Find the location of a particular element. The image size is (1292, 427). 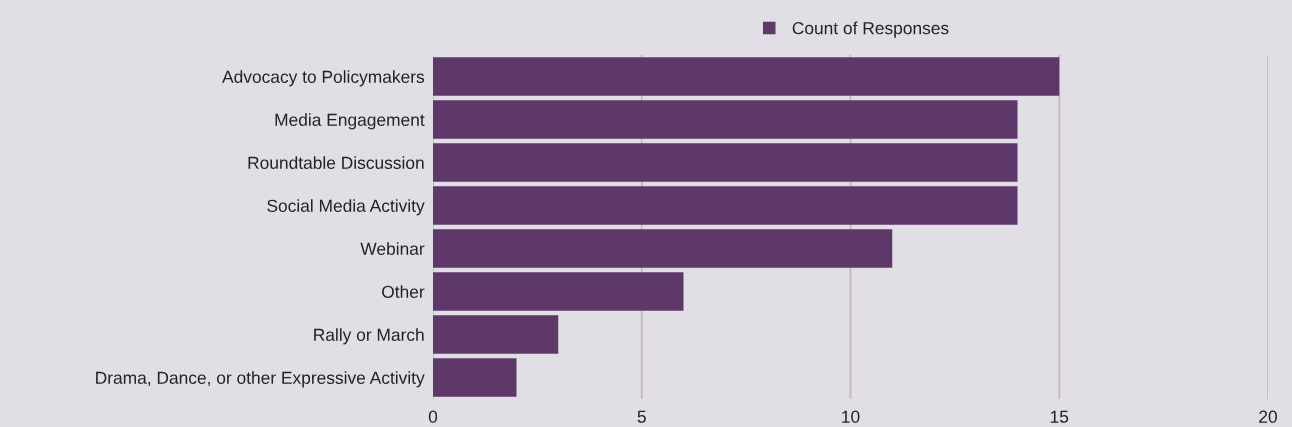

y-tick-label: Social Media Activity is located at coordinates (346, 207).